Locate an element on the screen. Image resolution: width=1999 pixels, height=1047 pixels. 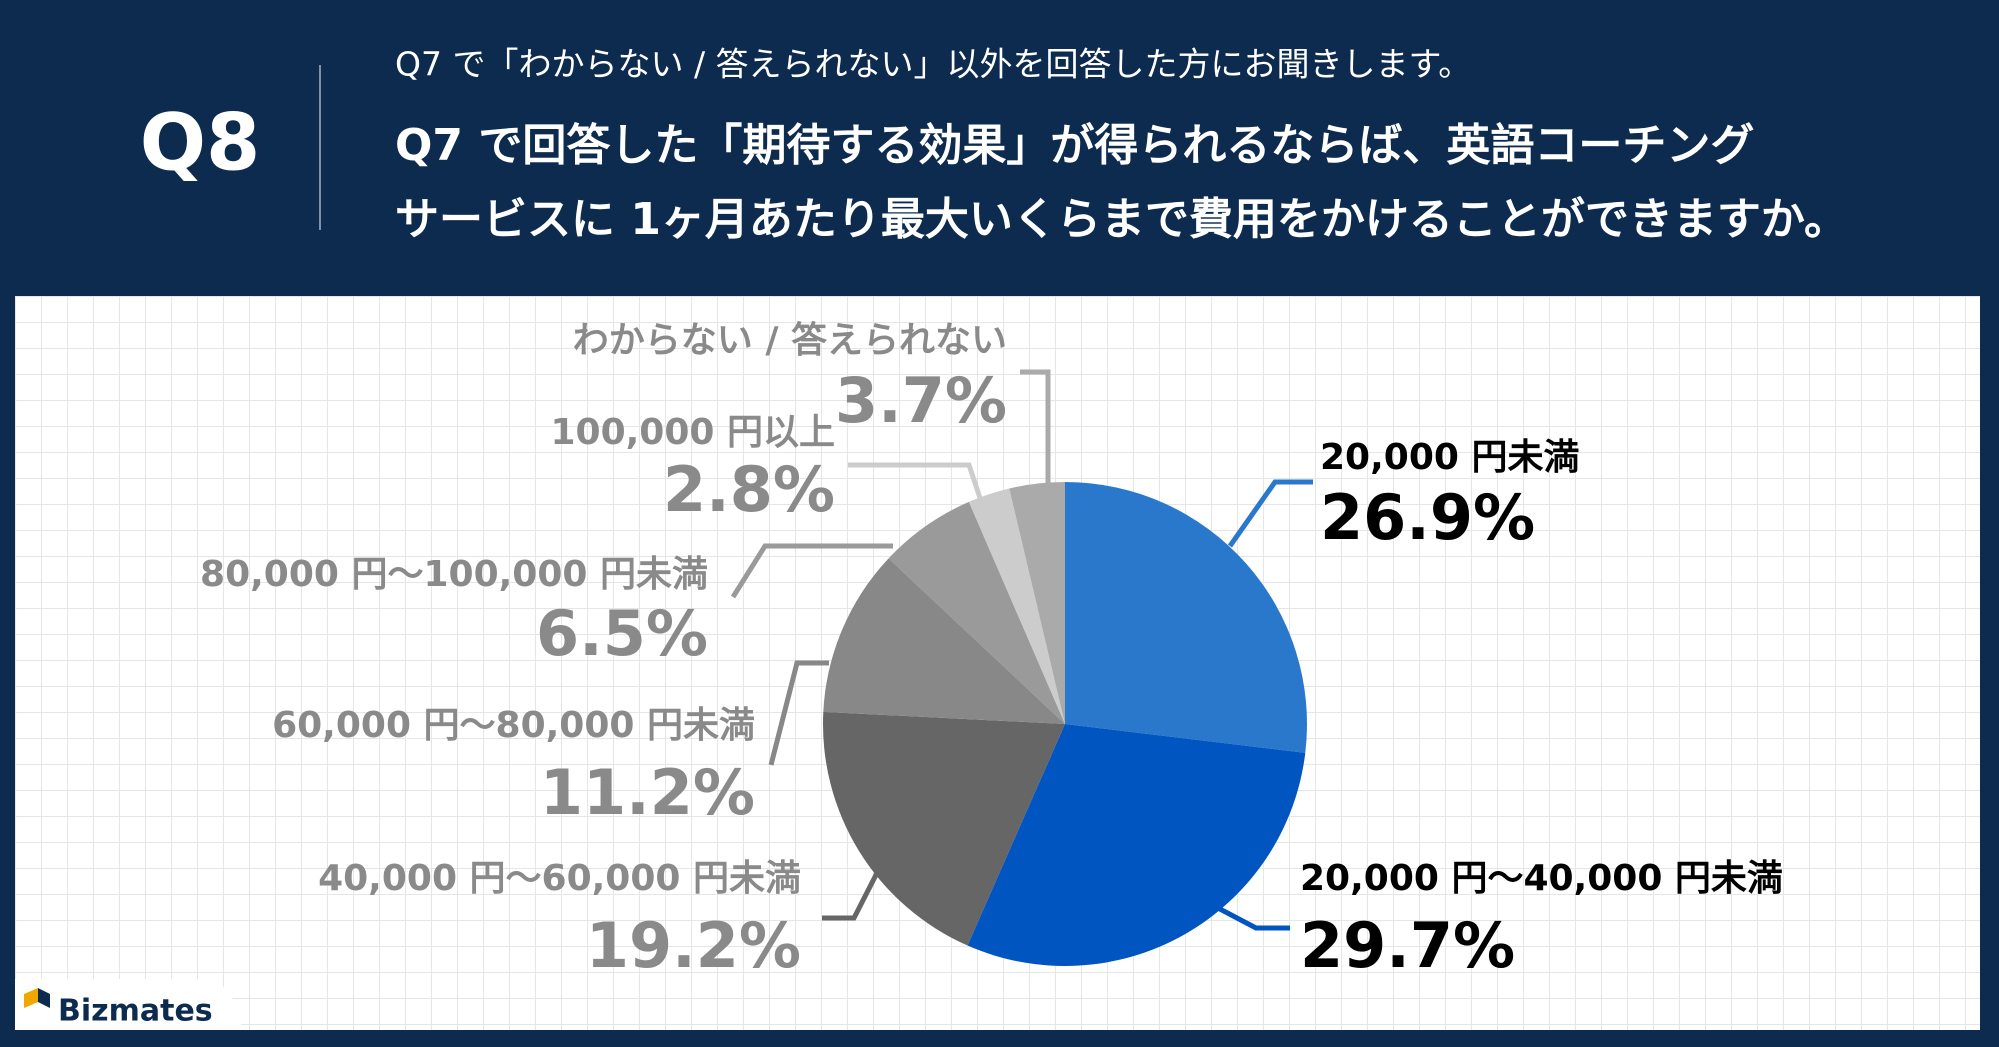
value-label: 29.7% is located at coordinates (1407, 945).